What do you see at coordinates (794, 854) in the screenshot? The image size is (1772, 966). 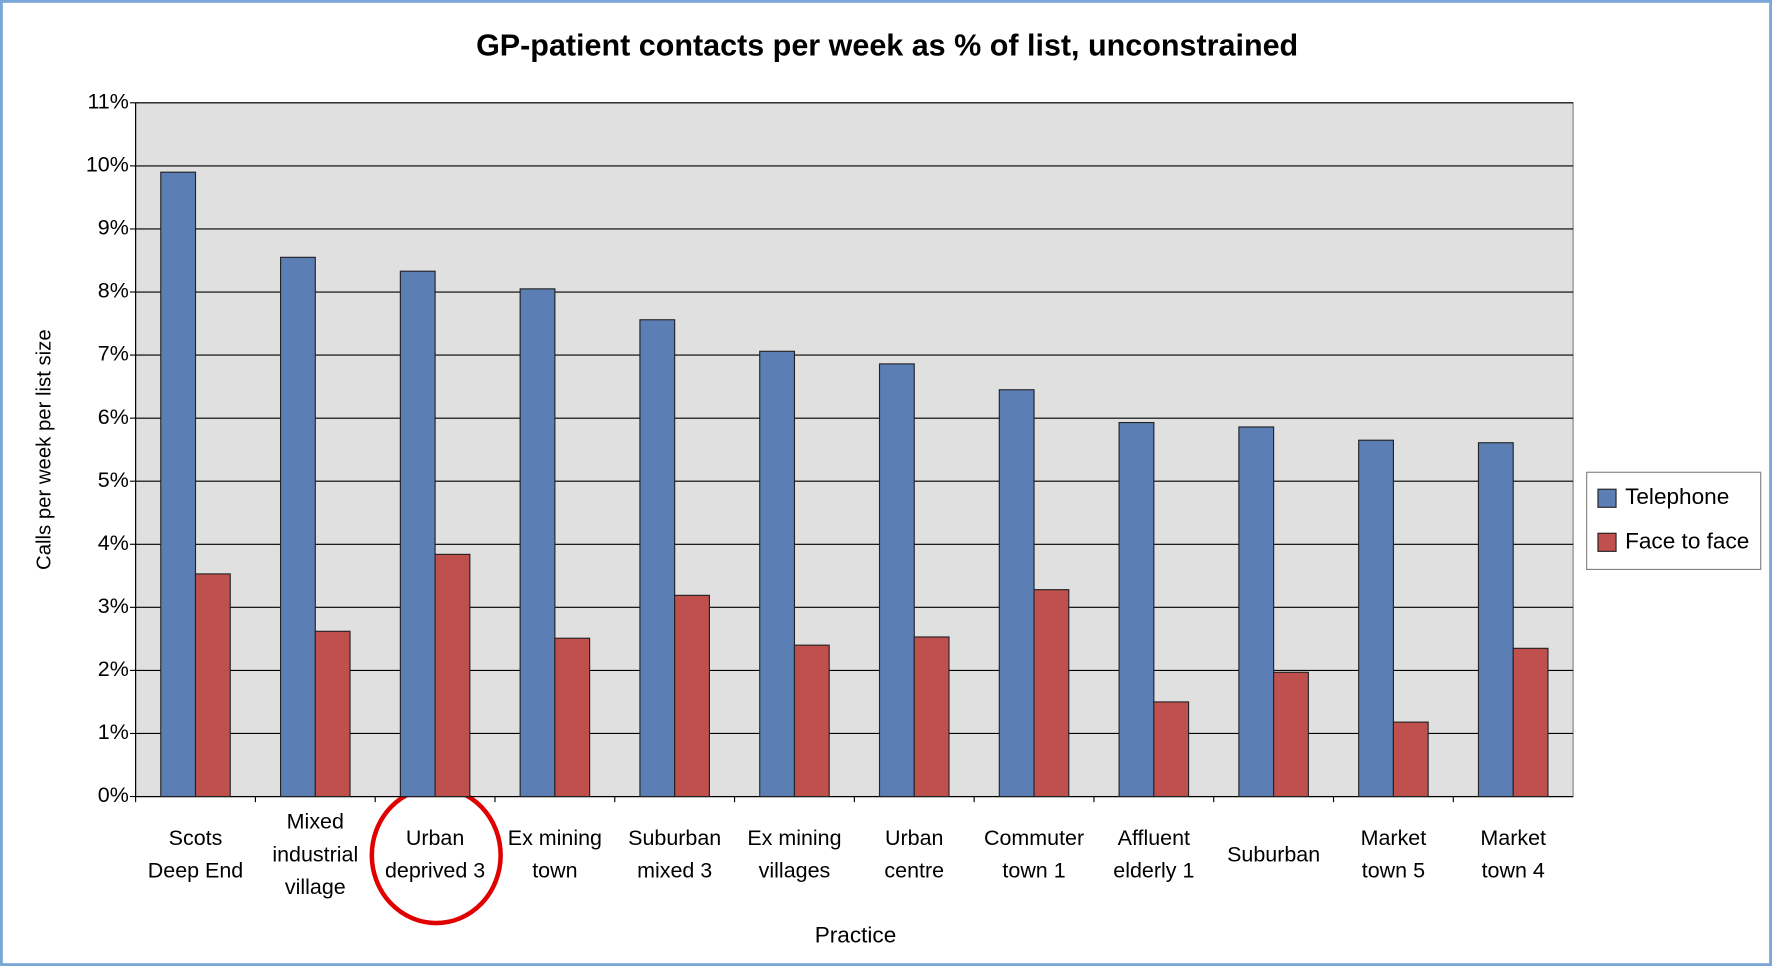 I see `x-tick-label: Ex mining villages` at bounding box center [794, 854].